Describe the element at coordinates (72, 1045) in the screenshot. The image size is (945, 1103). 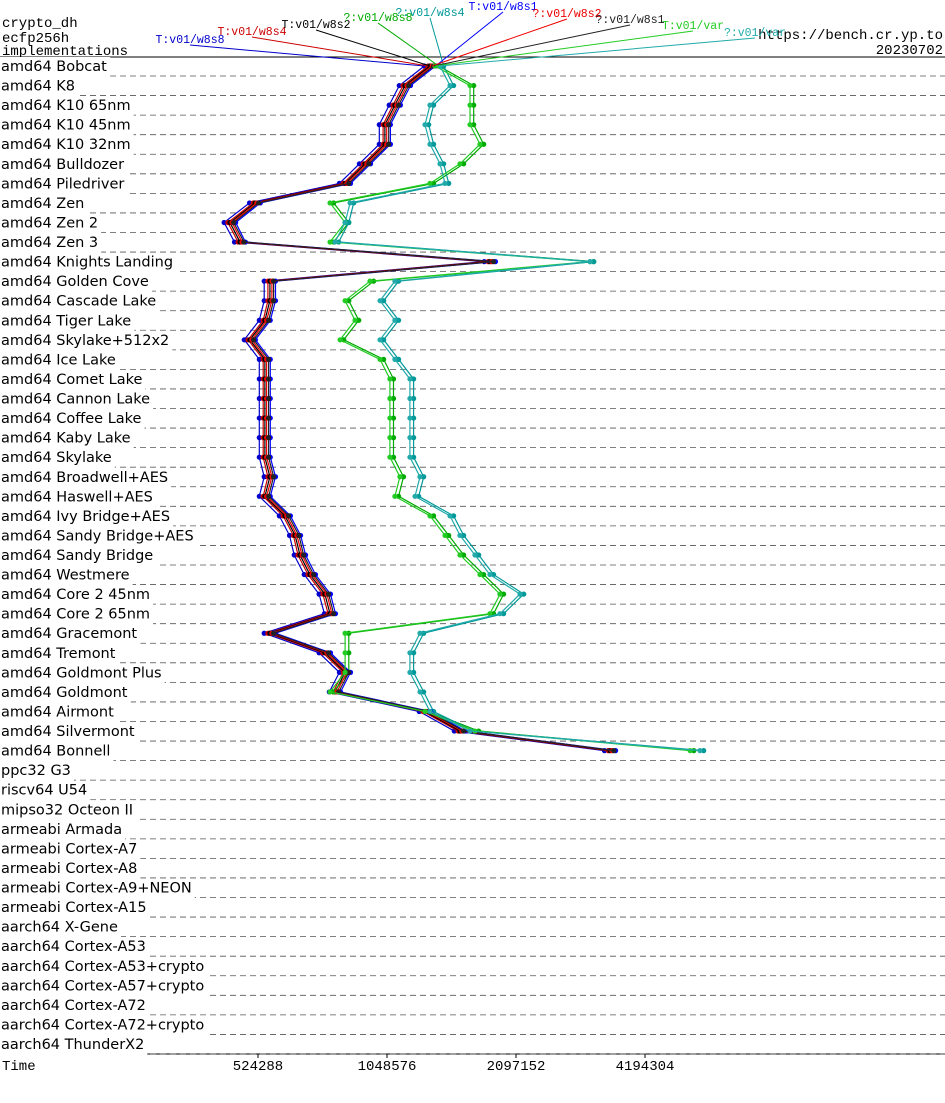
I see `row-label: aarch64 ThunderX2` at that location.